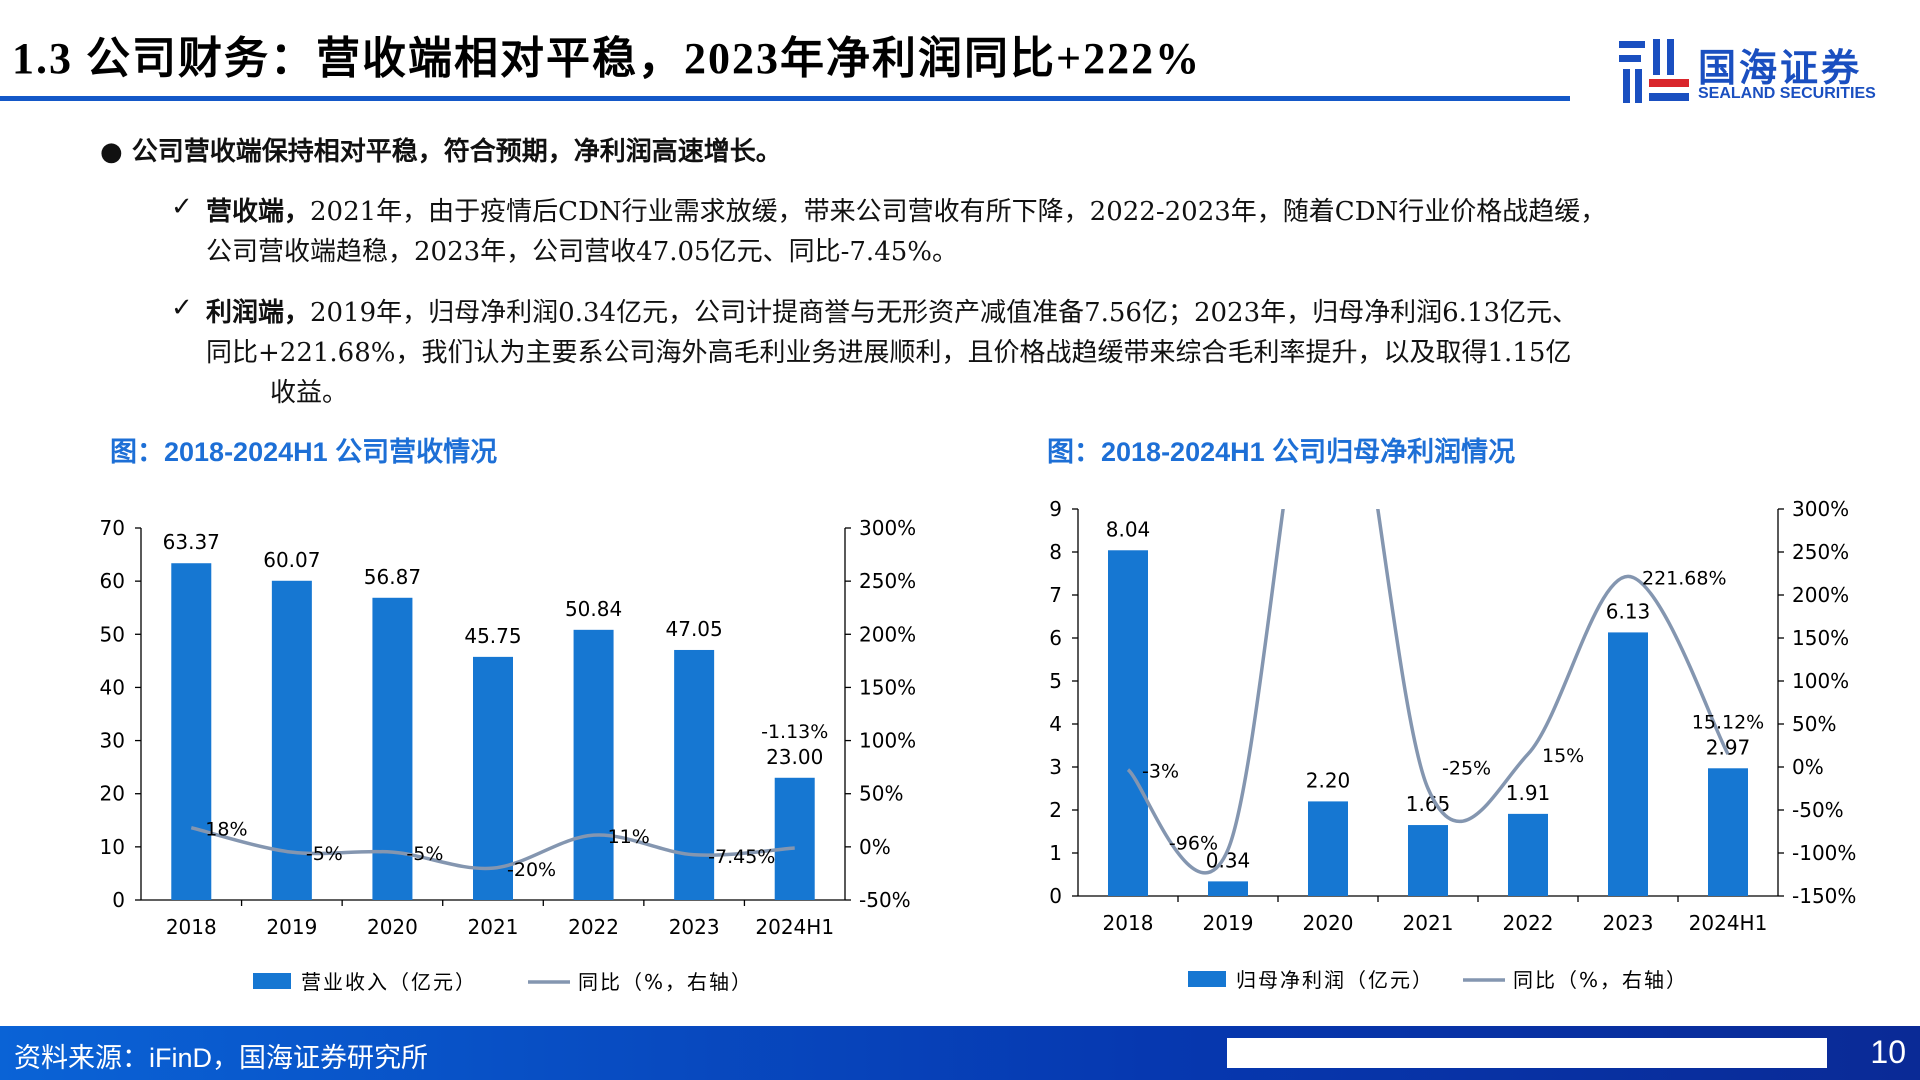  I want to click on y-tick-label: 20, so click(112, 794).